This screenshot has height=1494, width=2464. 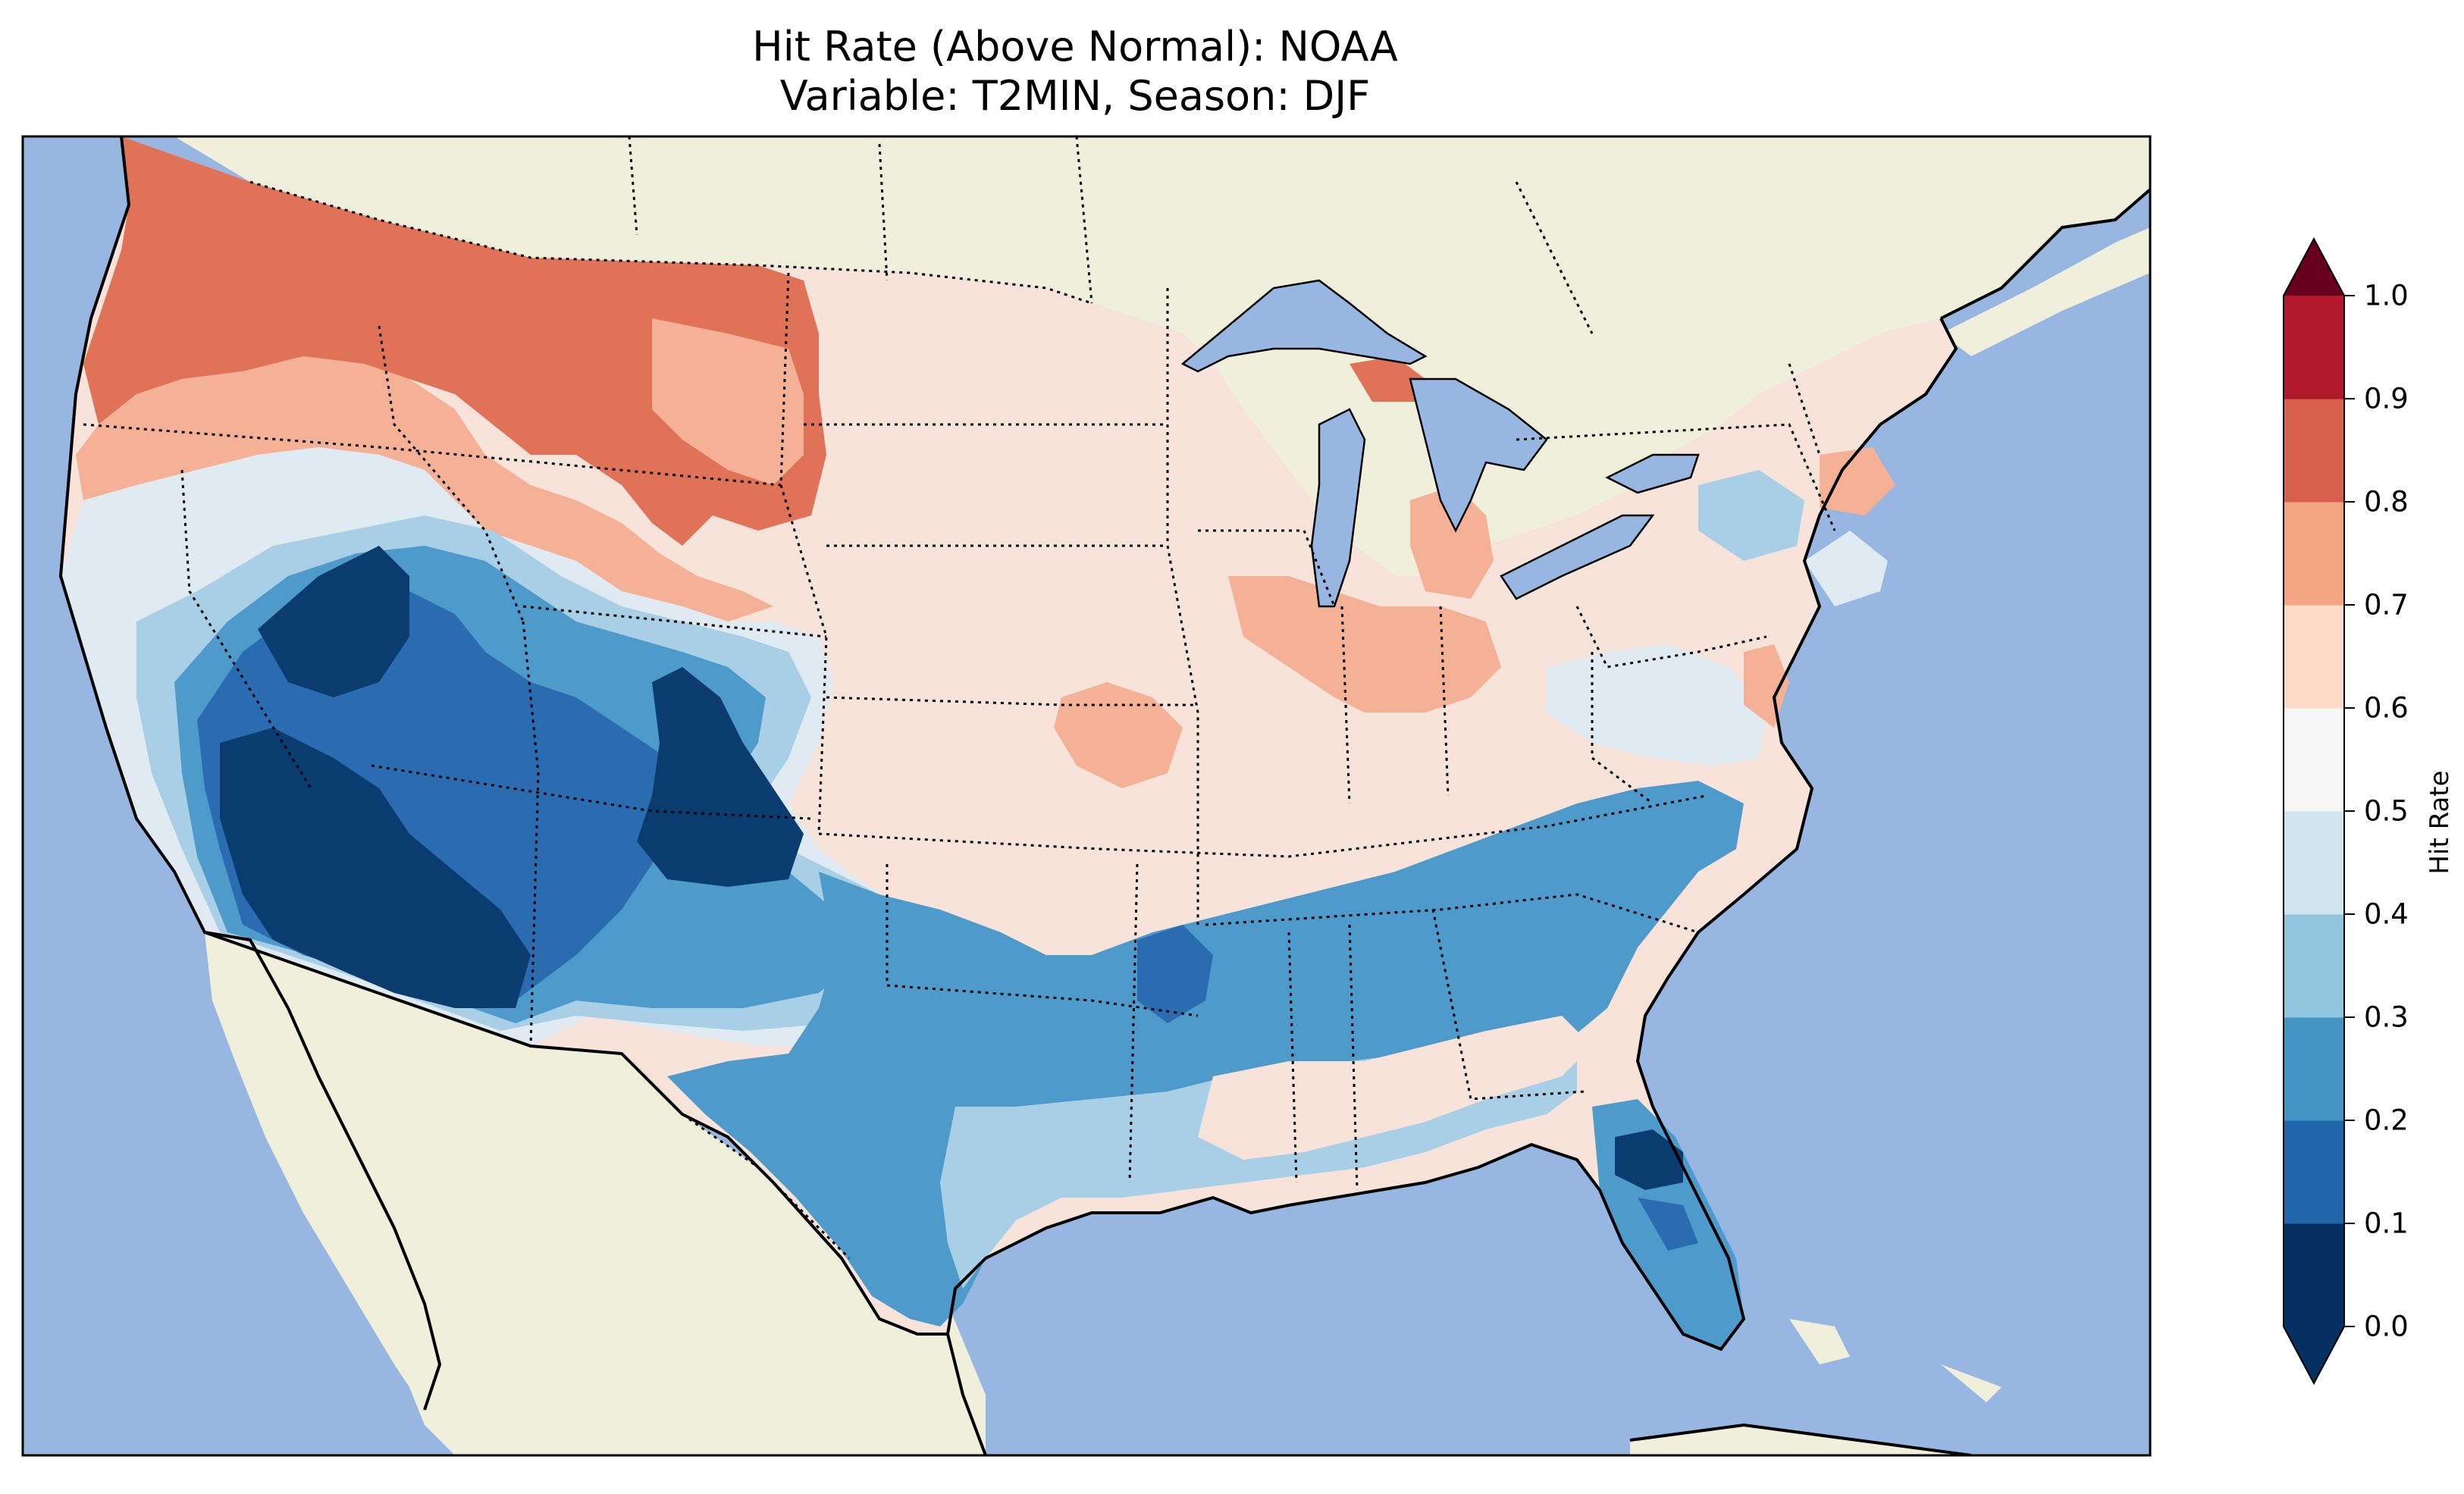 What do you see at coordinates (1652, 473) in the screenshot?
I see `lake-ontario` at bounding box center [1652, 473].